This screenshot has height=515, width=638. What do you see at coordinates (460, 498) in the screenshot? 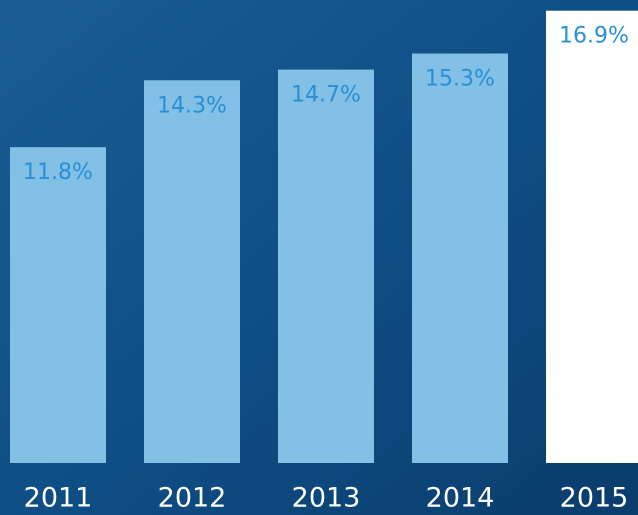
I see `x-tick-label: 2014` at bounding box center [460, 498].